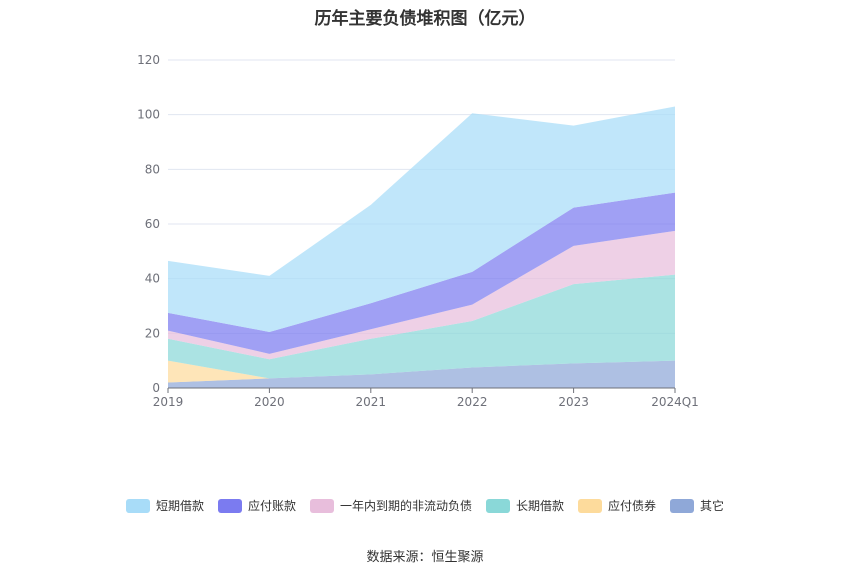 The image size is (850, 575). What do you see at coordinates (712, 506) in the screenshot?
I see `legend-label: 其它` at bounding box center [712, 506].